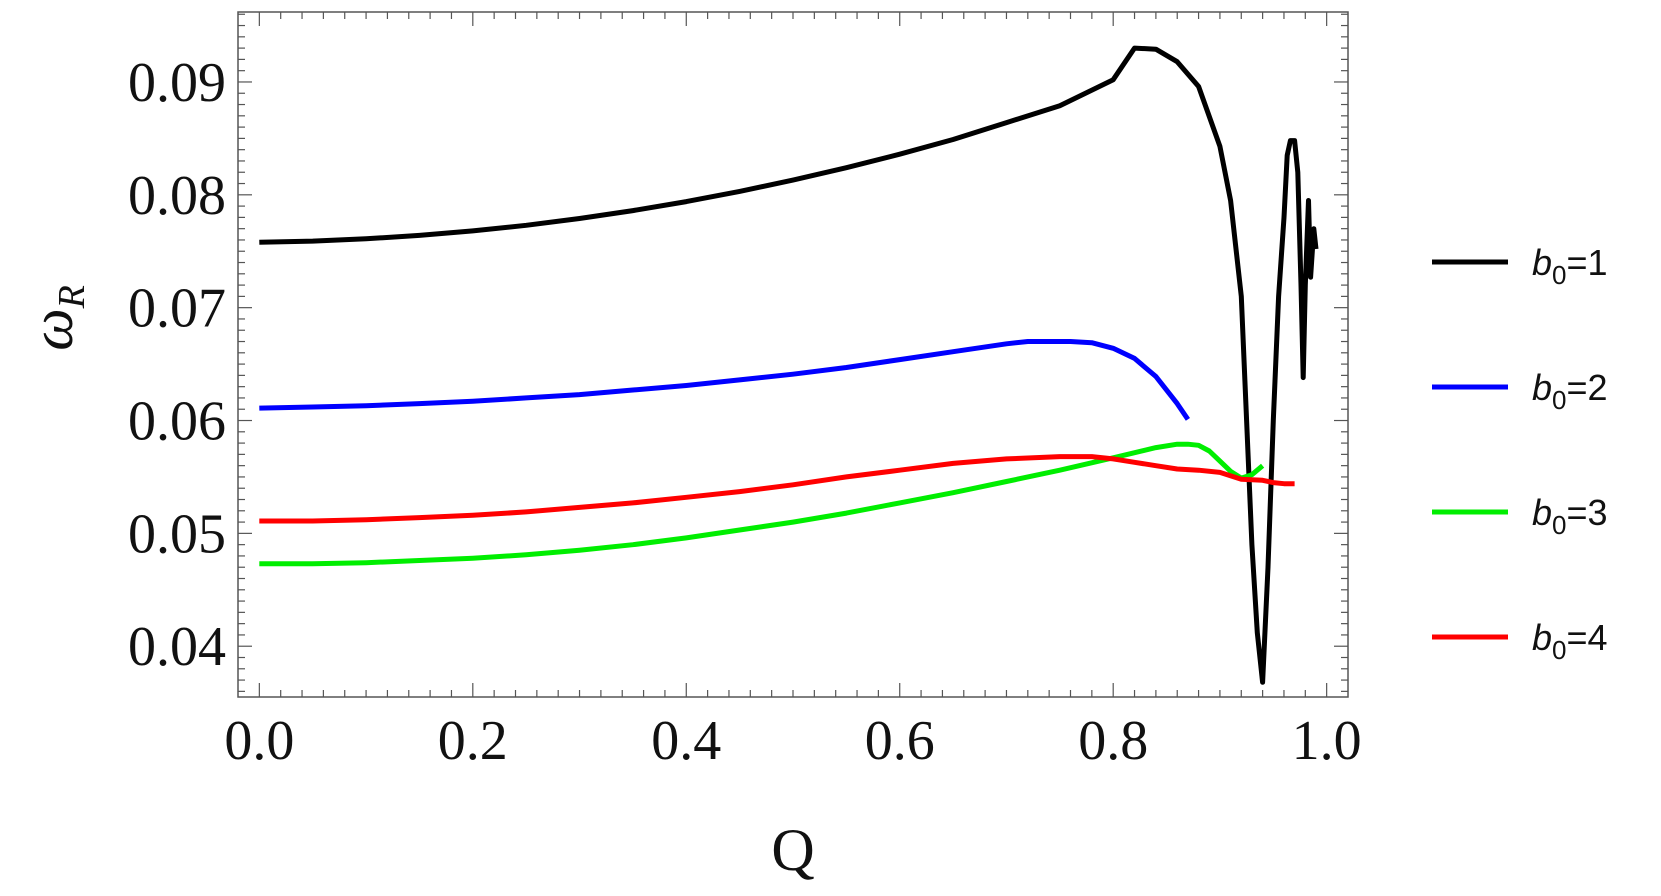 This screenshot has width=1661, height=896. What do you see at coordinates (52, 329) in the screenshot?
I see `y-axis-label-main: ω` at bounding box center [52, 329].